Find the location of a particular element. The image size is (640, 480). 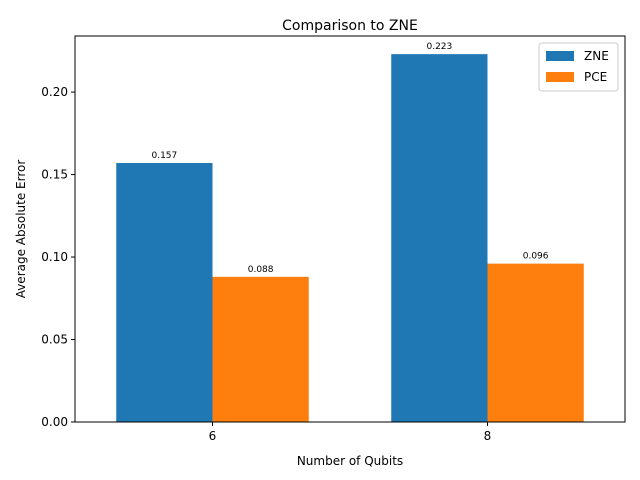

legend-label-zne: ZNE is located at coordinates (596, 56).